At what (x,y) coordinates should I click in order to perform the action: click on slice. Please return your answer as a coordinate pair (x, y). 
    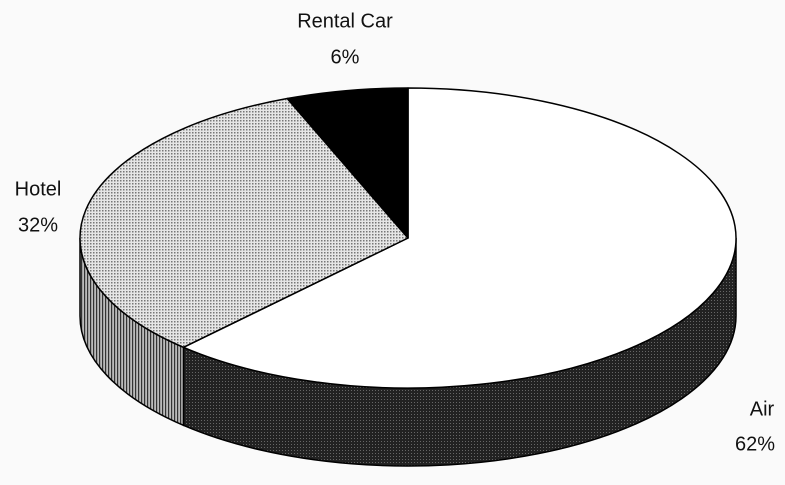
    Looking at the image, I should click on (347, 163).